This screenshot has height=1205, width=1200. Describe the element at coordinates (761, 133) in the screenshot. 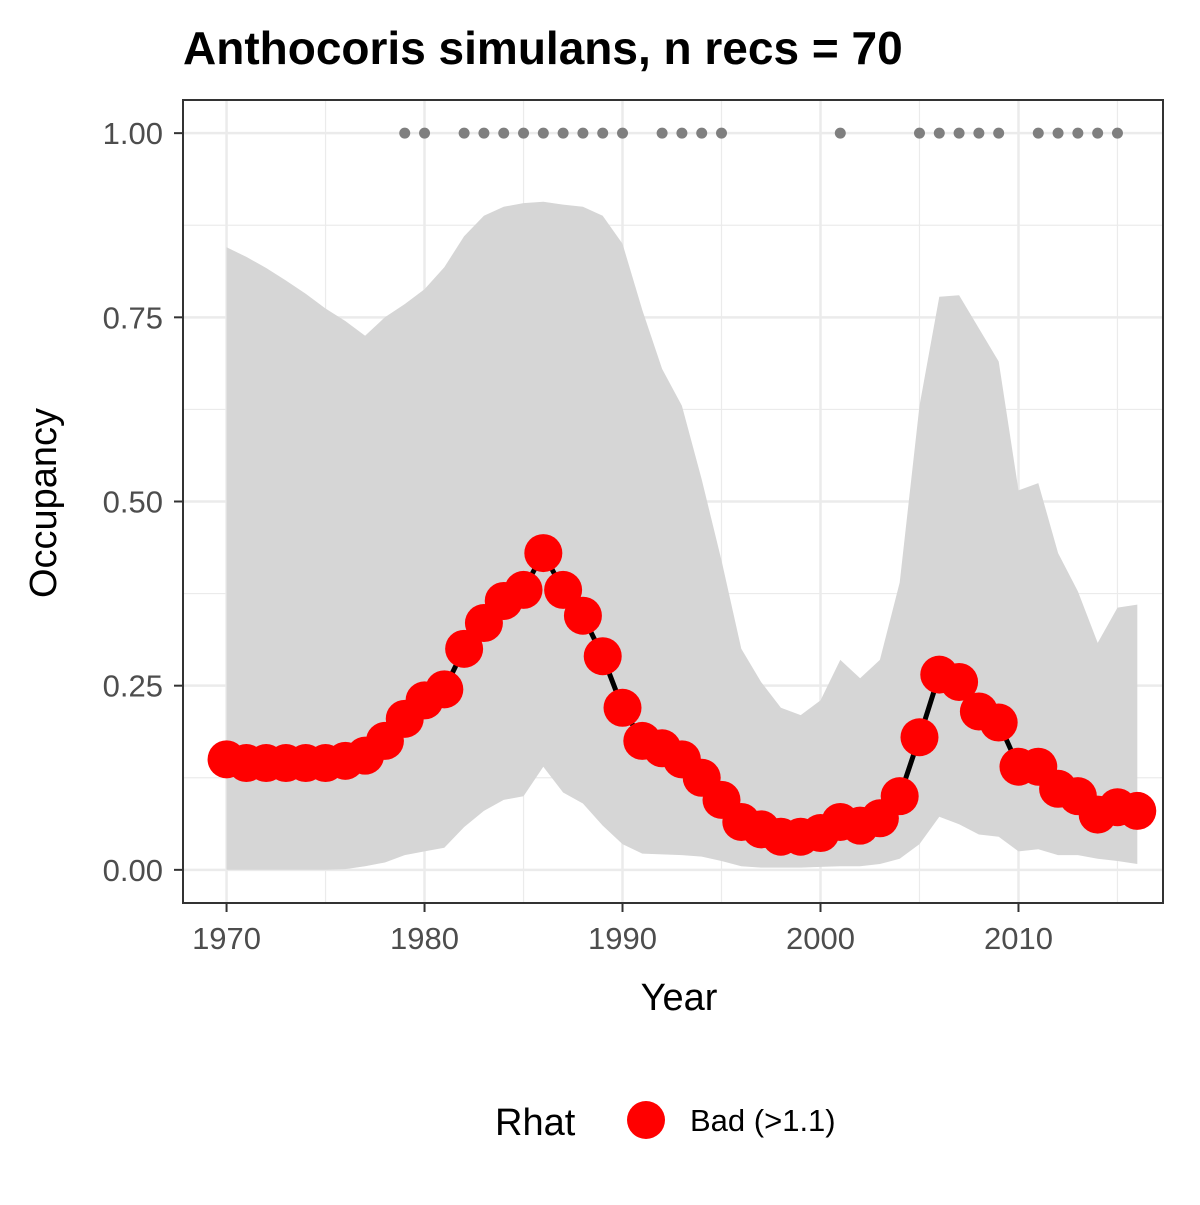

I see `record-year-markers` at that location.